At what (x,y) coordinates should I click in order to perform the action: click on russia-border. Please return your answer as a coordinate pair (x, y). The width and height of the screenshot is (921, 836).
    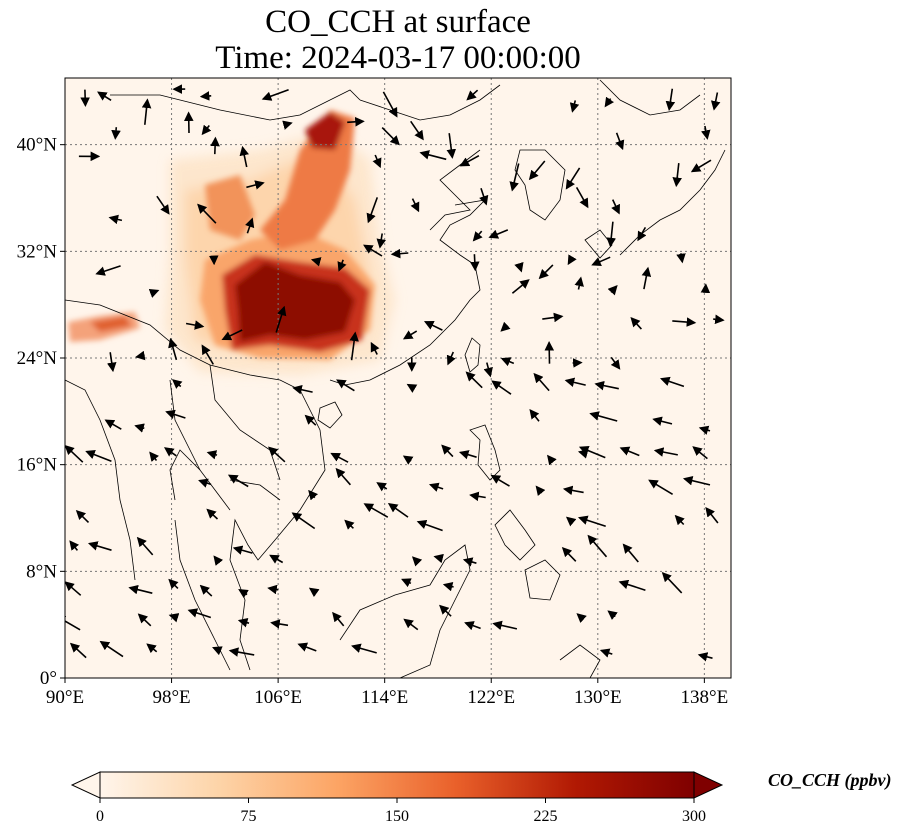
    Looking at the image, I should click on (650, 97).